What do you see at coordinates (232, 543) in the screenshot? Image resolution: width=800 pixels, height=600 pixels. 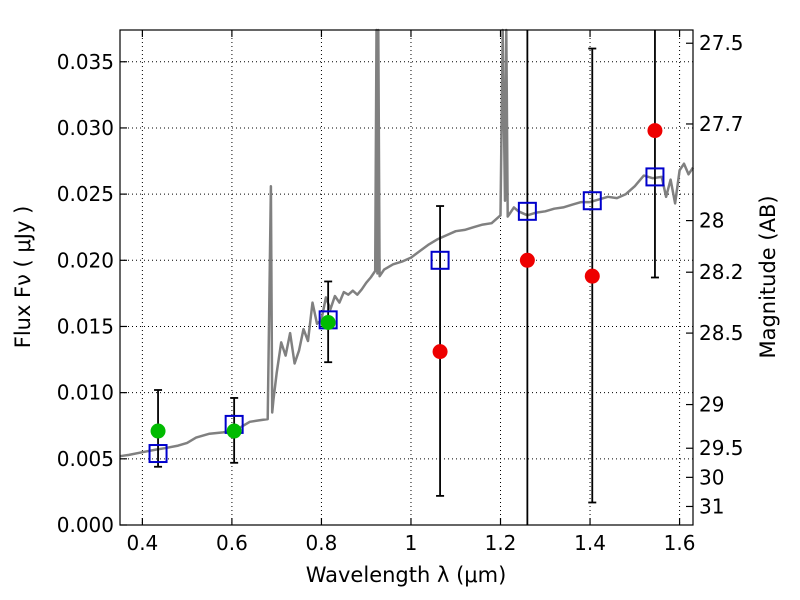 I see `x-tick-label: 0.6` at bounding box center [232, 543].